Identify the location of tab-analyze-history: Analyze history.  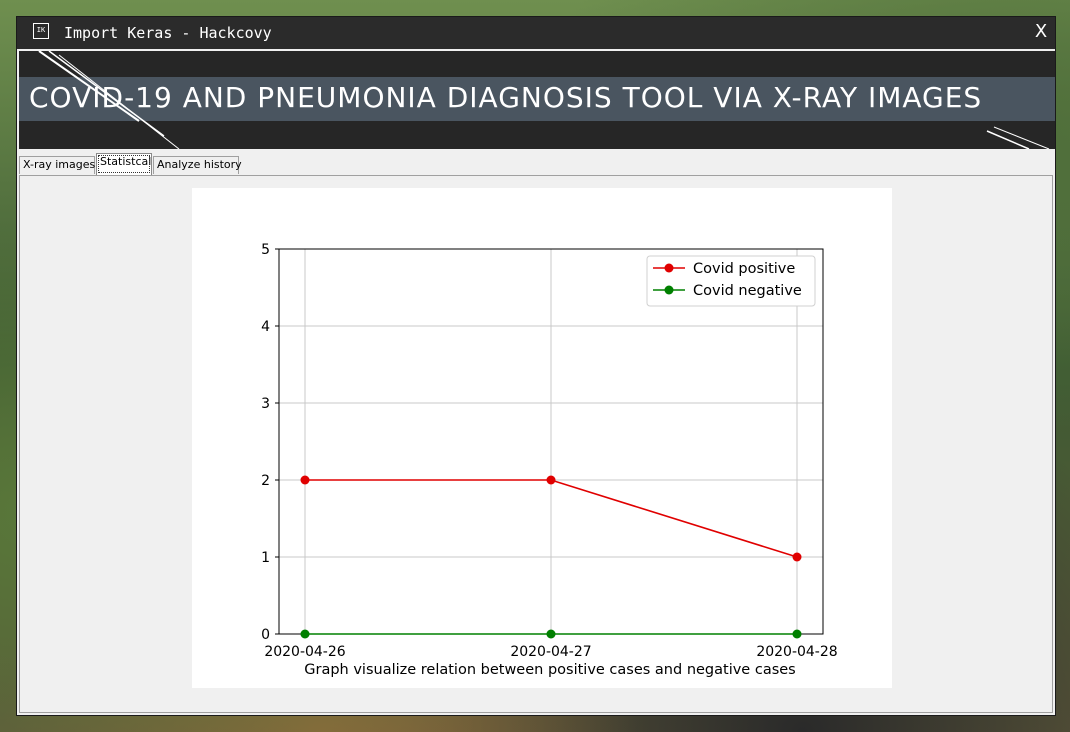
(197, 165).